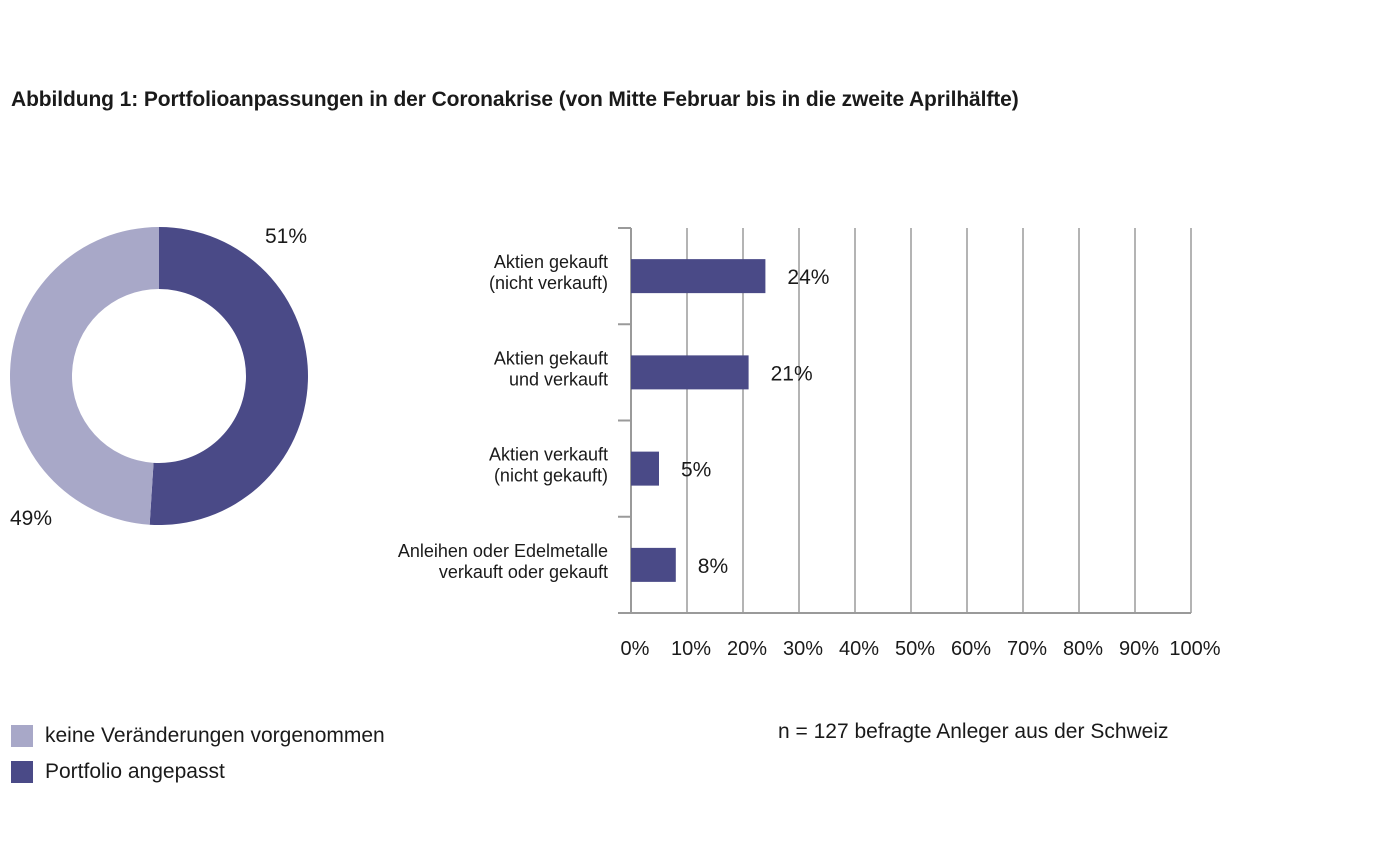 The height and width of the screenshot is (863, 1380). What do you see at coordinates (691, 649) in the screenshot?
I see `x-tick-label-1: 10%` at bounding box center [691, 649].